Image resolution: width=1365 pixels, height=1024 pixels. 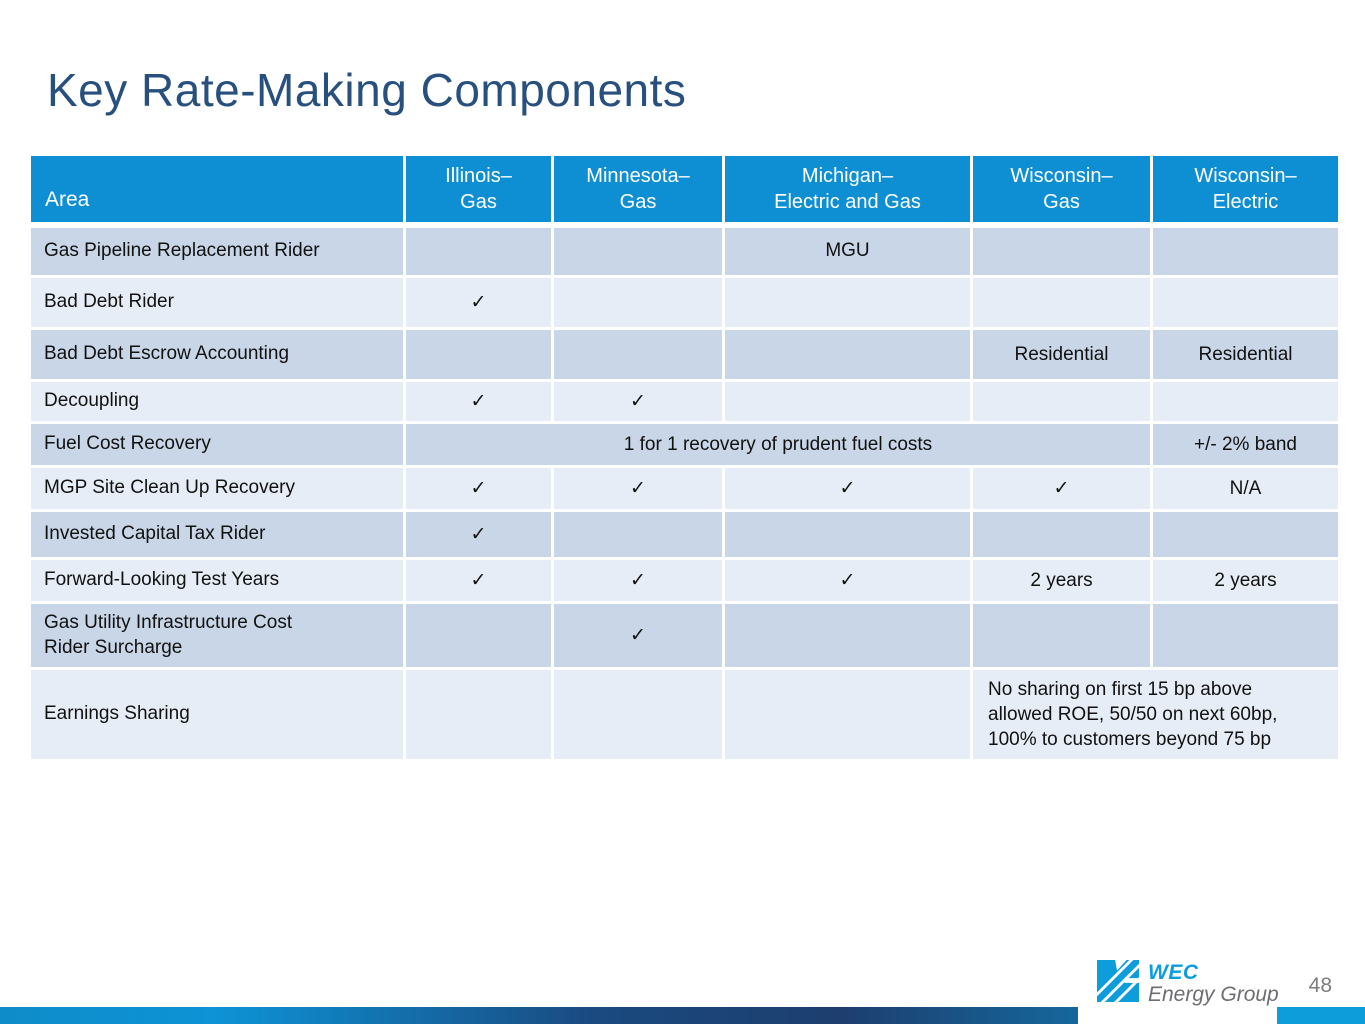 I want to click on row-label-cell: Bad Debt Escrow Accounting, so click(x=217, y=354).